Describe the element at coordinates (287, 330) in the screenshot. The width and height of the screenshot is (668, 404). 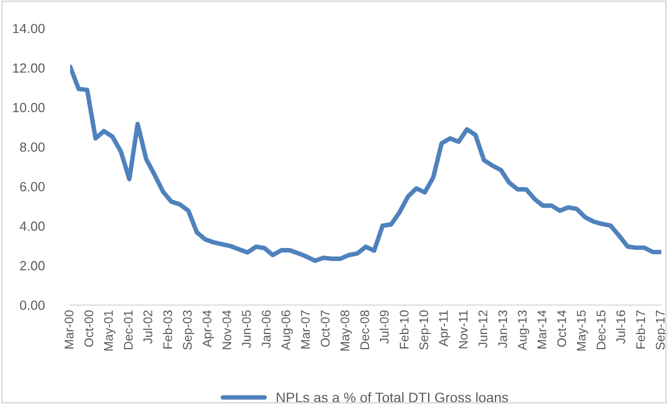
I see `x-tick-label: Aug-06` at that location.